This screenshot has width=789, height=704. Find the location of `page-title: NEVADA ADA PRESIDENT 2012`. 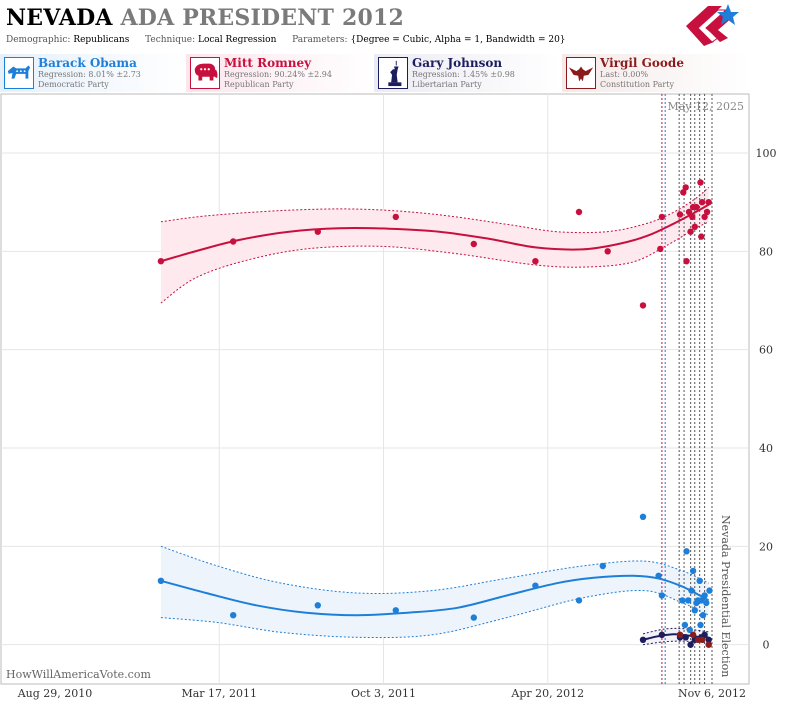

page-title: NEVADA ADA PRESIDENT 2012 is located at coordinates (205, 18).